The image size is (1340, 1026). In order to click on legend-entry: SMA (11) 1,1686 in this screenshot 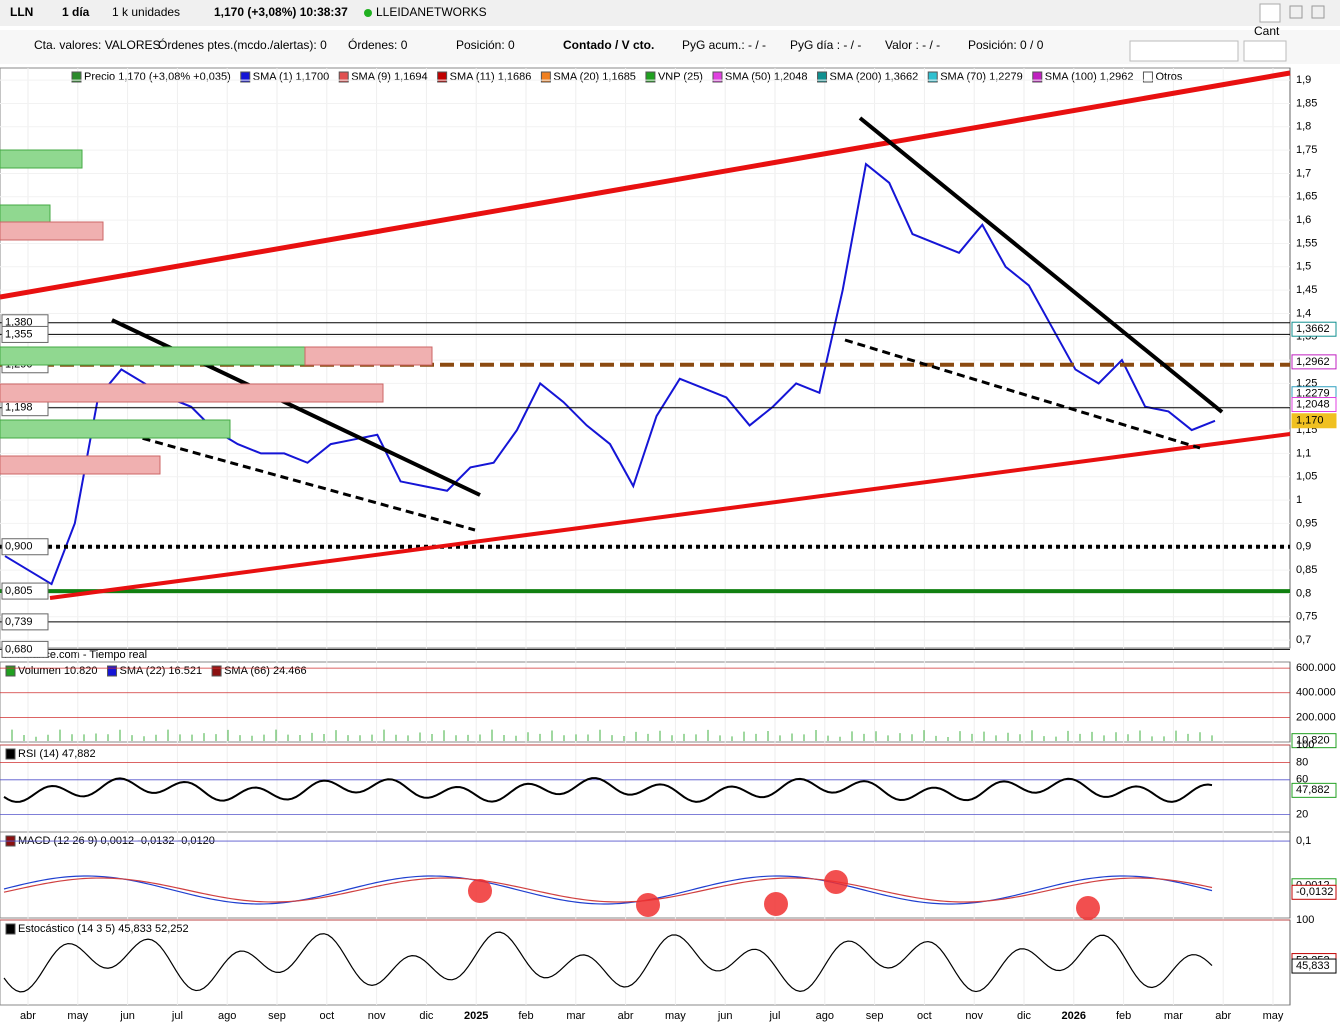, I will do `click(491, 77)`.